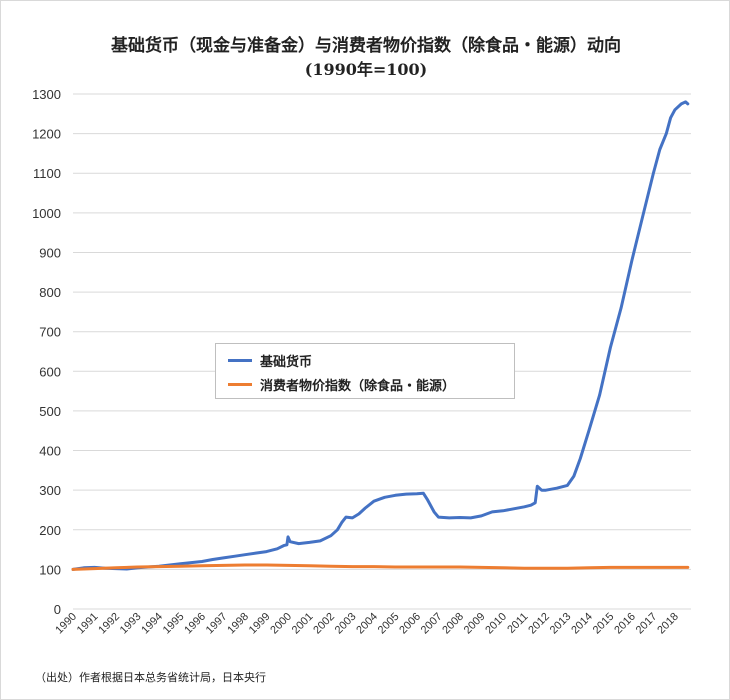 The width and height of the screenshot is (730, 700). I want to click on x-tick-label: 2013, so click(561, 624).